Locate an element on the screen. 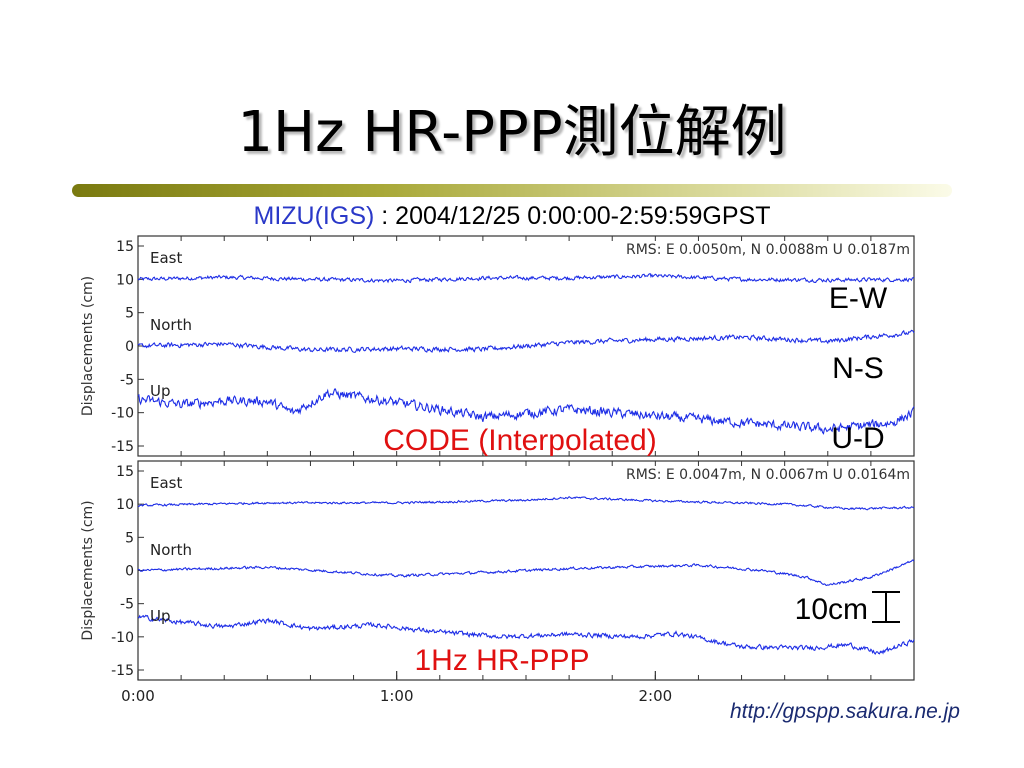  title-divider is located at coordinates (512, 190).